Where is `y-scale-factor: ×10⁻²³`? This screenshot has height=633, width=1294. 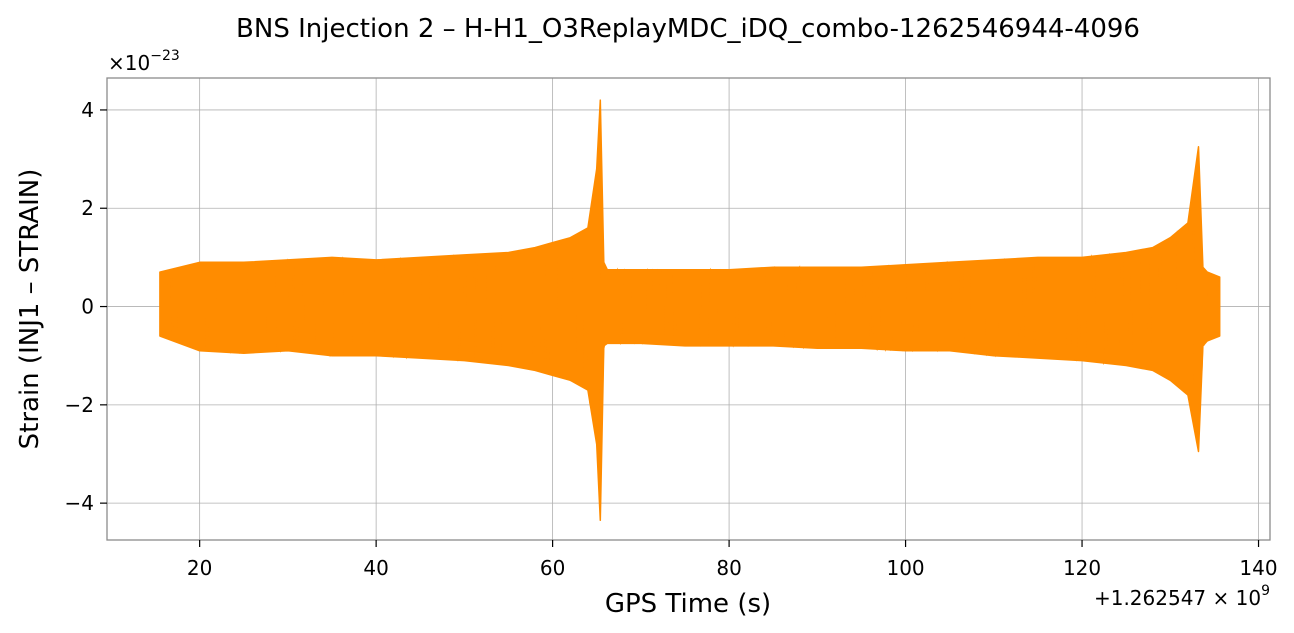 y-scale-factor: ×10⁻²³ is located at coordinates (144, 61).